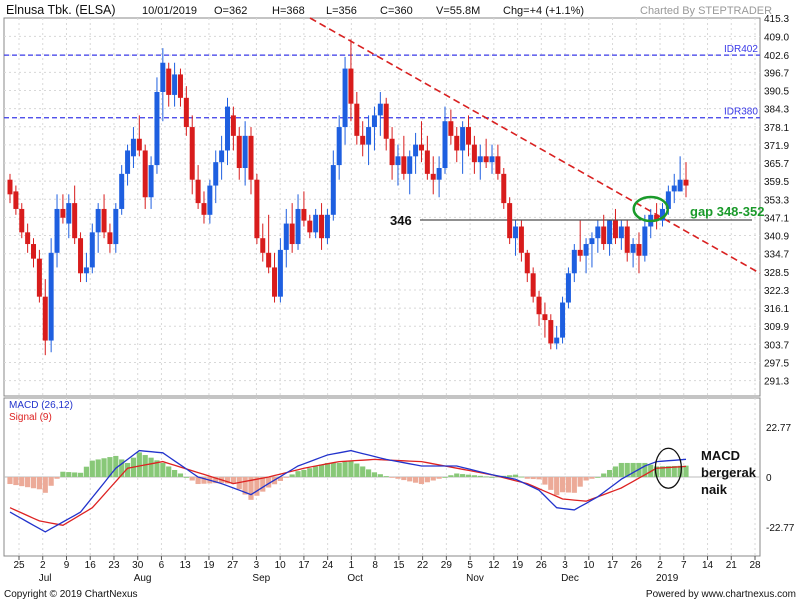  I want to click on header-date: 10/01/2019, so click(169, 11).